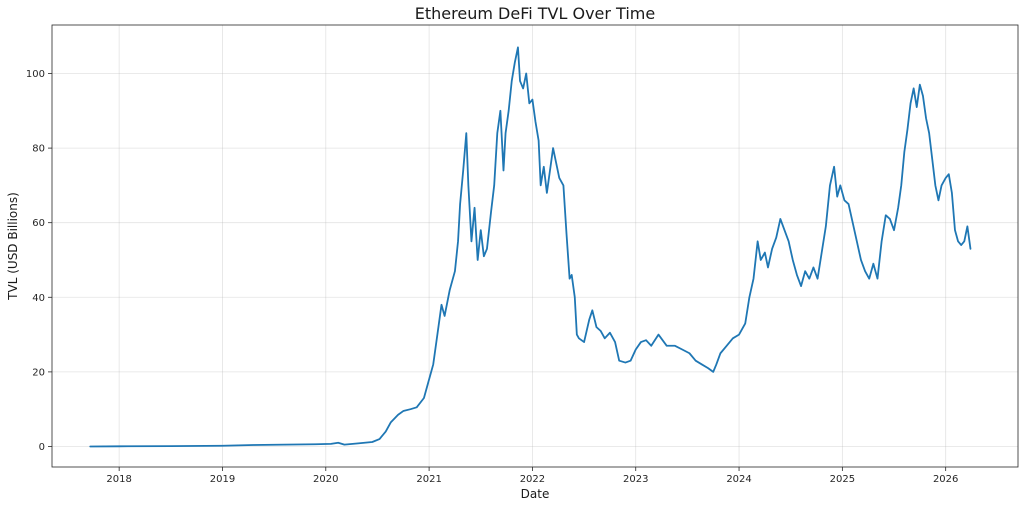  Describe the element at coordinates (738, 479) in the screenshot. I see `x-tick-label: 2024` at that location.